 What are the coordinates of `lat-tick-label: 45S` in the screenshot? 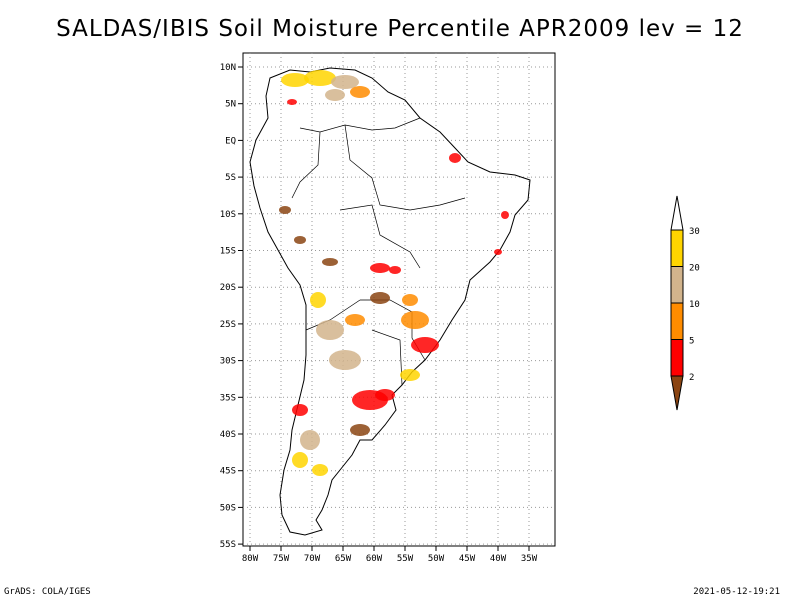 It's located at (228, 472).